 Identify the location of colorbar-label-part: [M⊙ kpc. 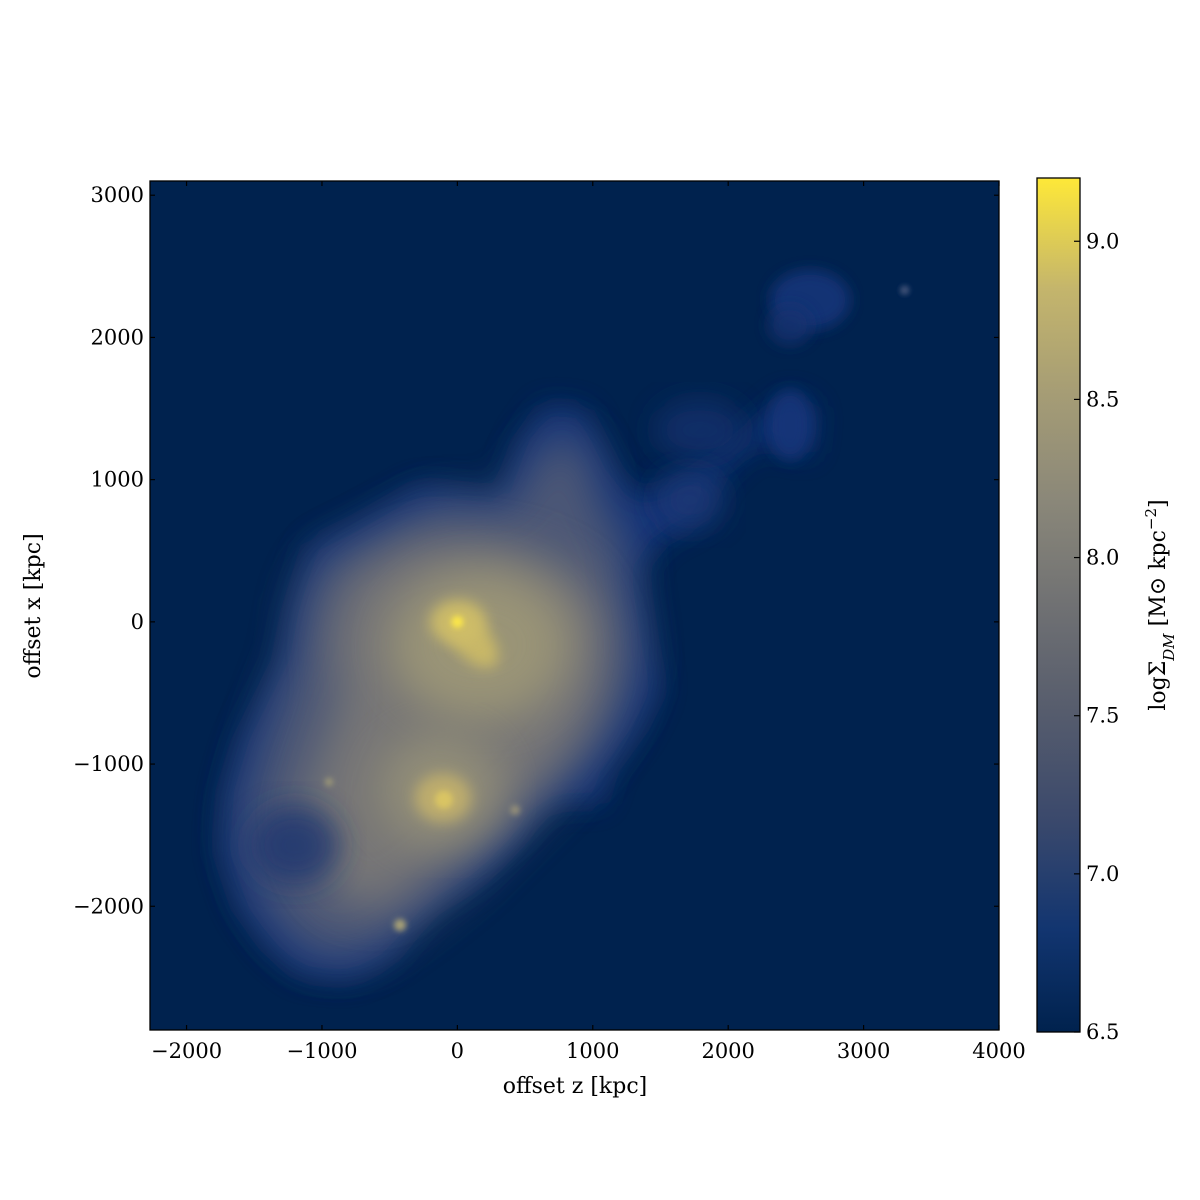
(1158, 581).